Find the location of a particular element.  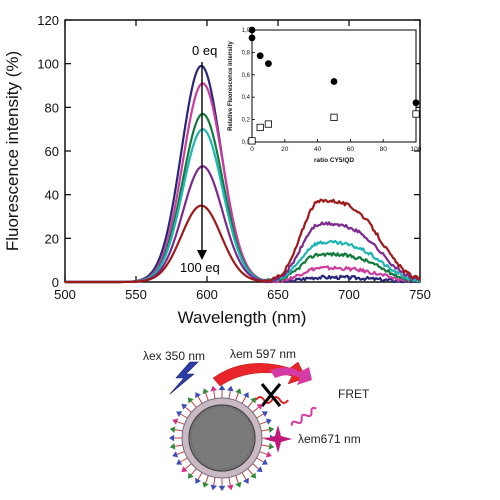

excitation-label: λex 350 nm is located at coordinates (174, 356).